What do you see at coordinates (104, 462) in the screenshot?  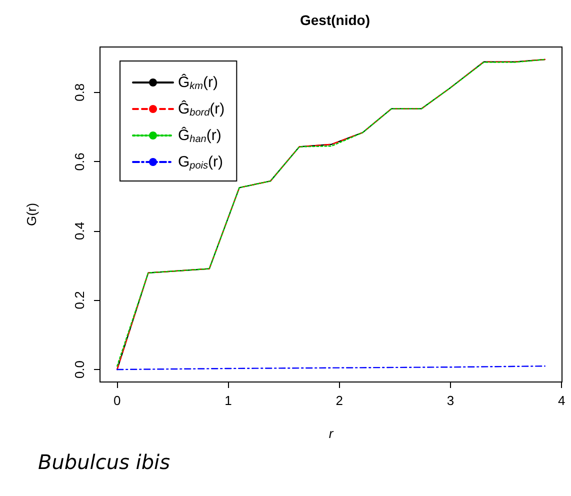 I see `text: Bubulcus ibis` at bounding box center [104, 462].